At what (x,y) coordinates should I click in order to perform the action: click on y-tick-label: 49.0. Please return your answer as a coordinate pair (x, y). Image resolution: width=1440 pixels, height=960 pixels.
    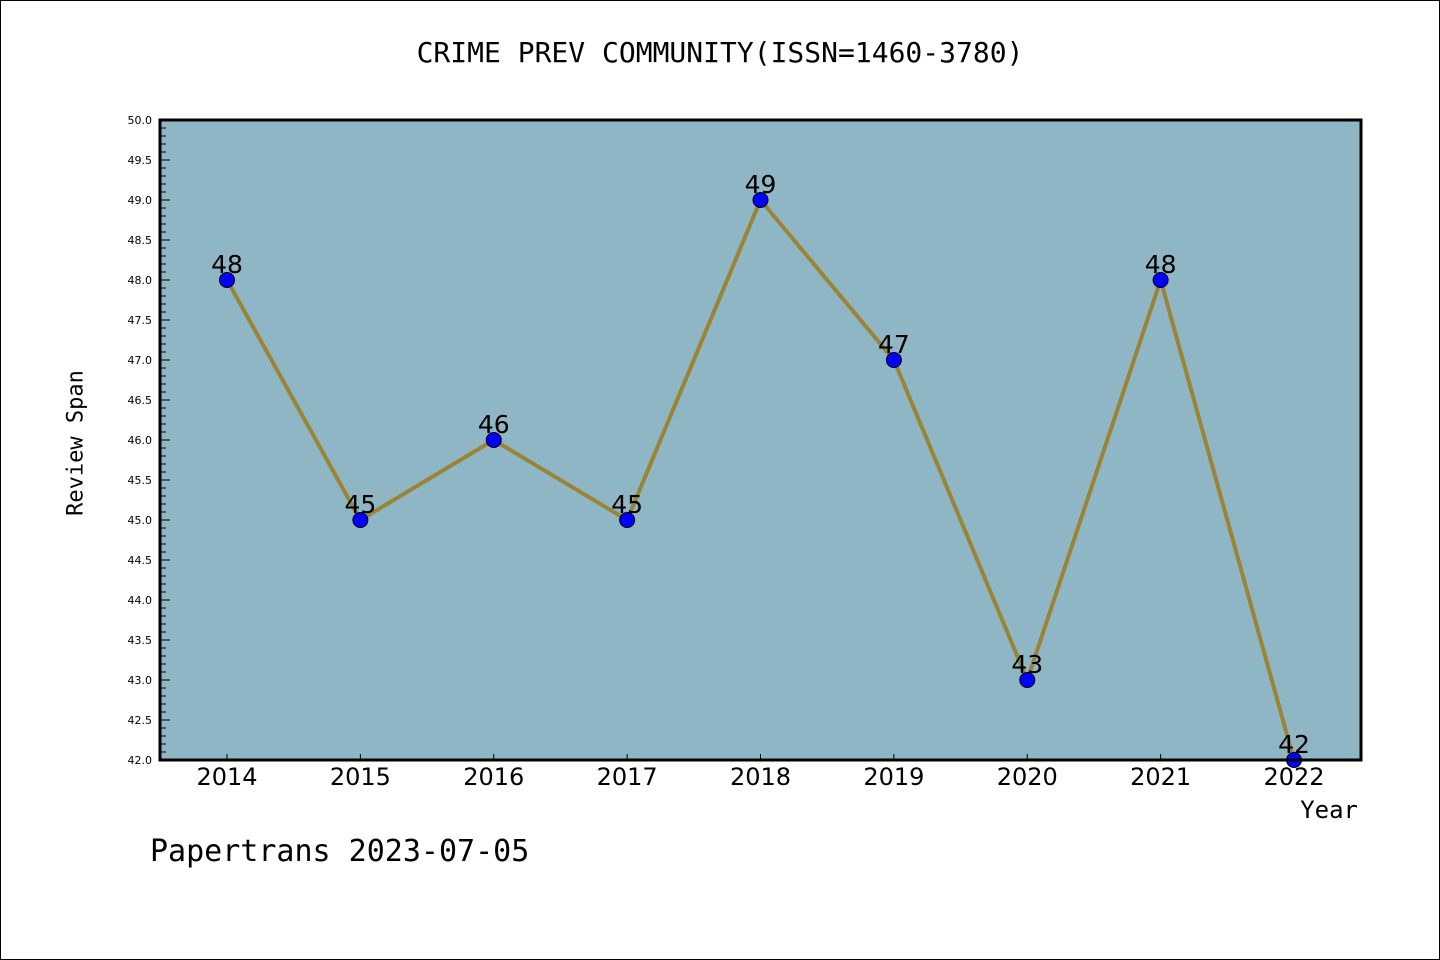
    Looking at the image, I should click on (140, 200).